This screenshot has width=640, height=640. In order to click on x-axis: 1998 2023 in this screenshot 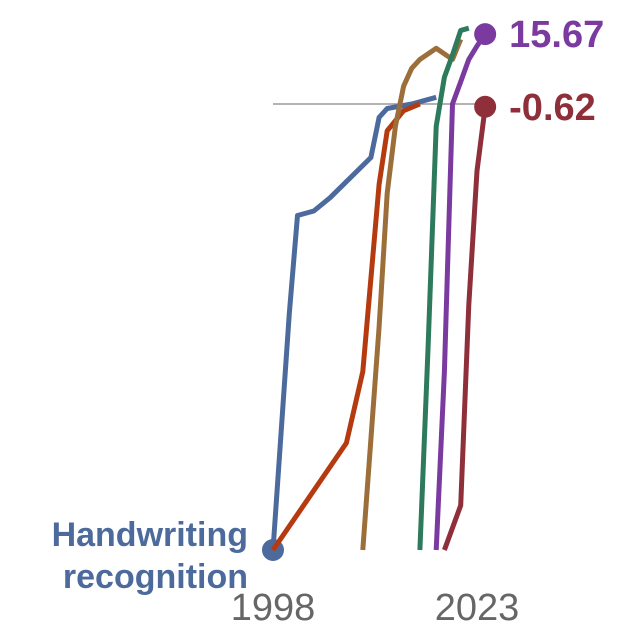, I will do `click(375, 608)`.